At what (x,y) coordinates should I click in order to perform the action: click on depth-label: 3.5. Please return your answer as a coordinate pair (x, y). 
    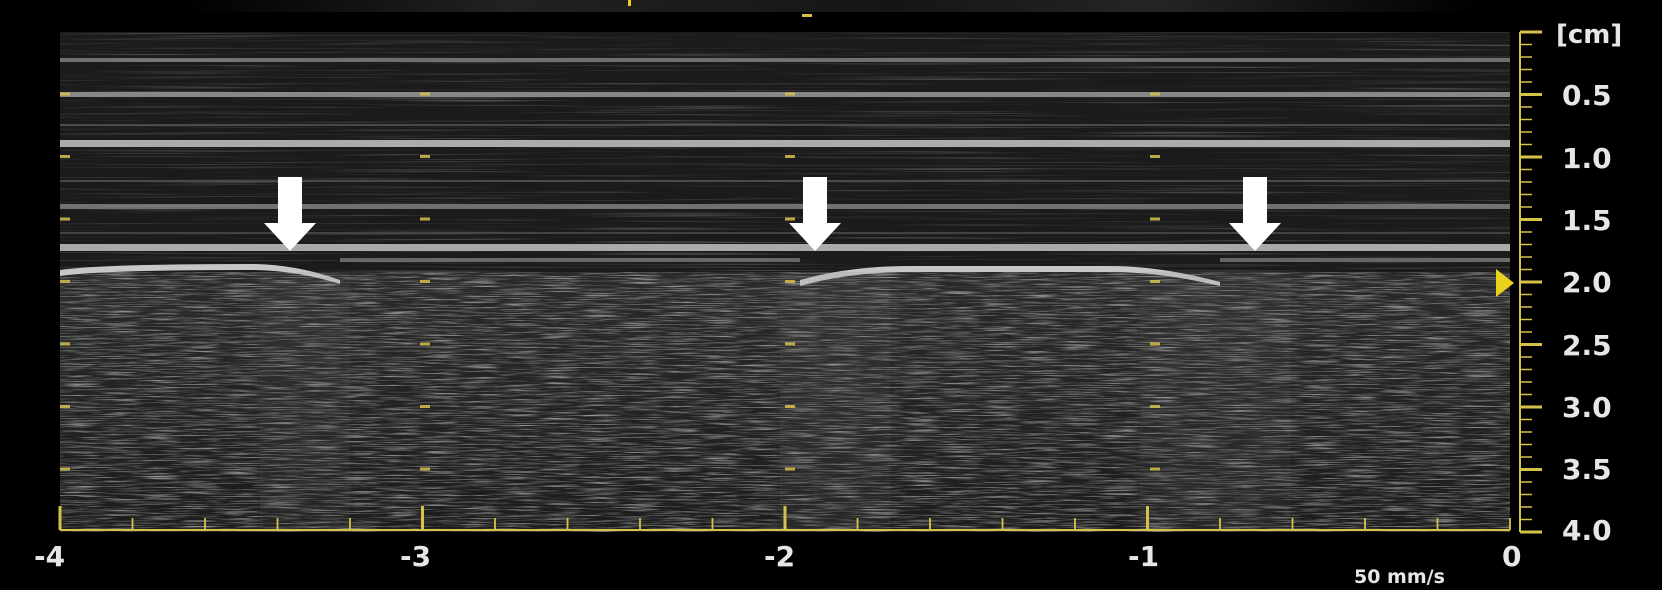
    Looking at the image, I should click on (1587, 469).